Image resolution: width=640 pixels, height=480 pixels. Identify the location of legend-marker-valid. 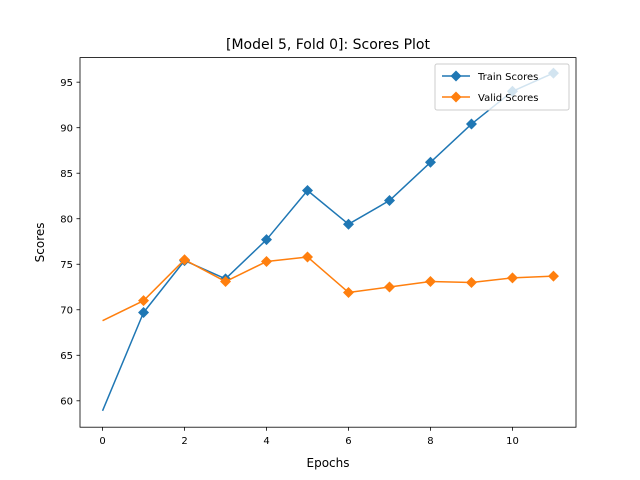
(456, 97).